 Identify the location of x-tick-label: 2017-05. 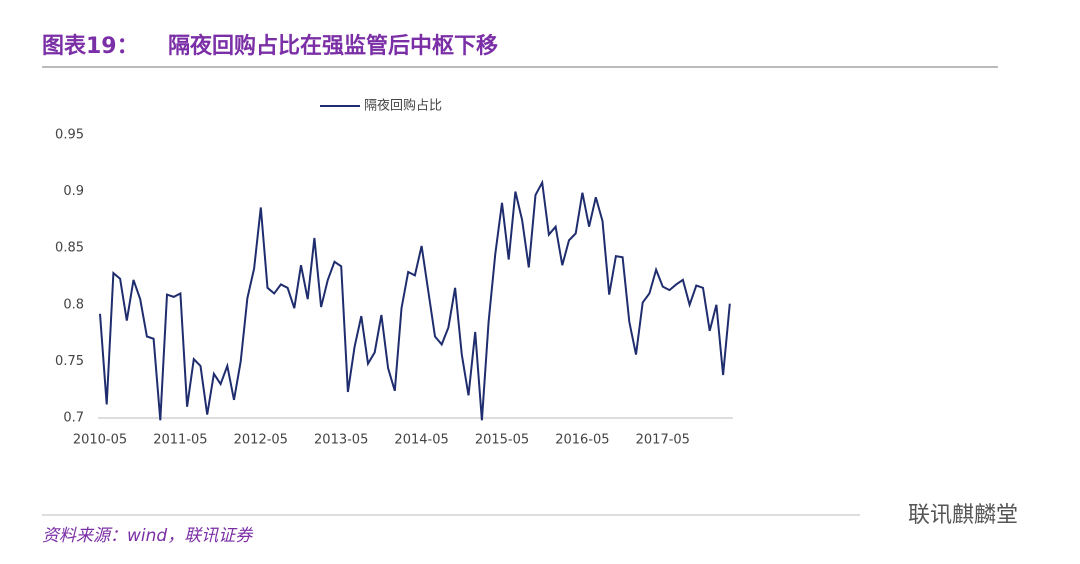
(663, 440).